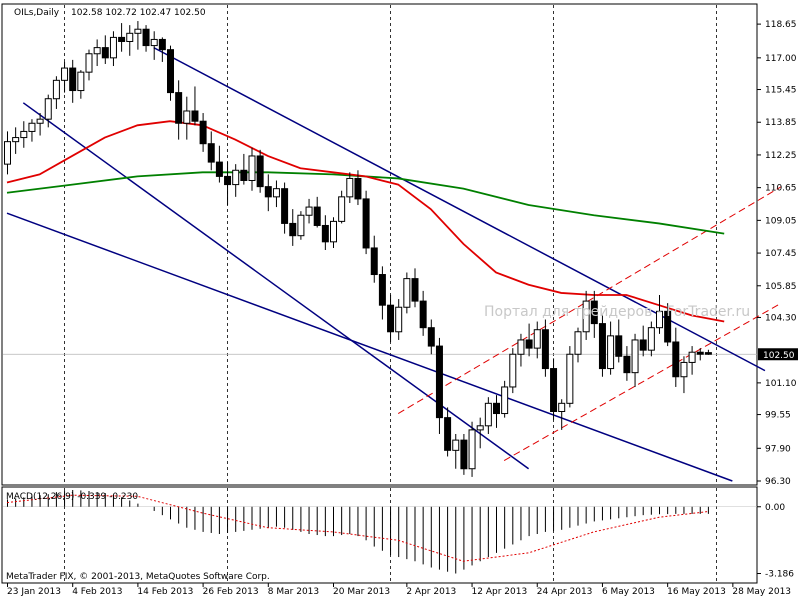 Image resolution: width=800 pixels, height=604 pixels. Describe the element at coordinates (617, 312) in the screenshot. I see `watermark: Портал для трейдеров - ForTrader.ru` at that location.